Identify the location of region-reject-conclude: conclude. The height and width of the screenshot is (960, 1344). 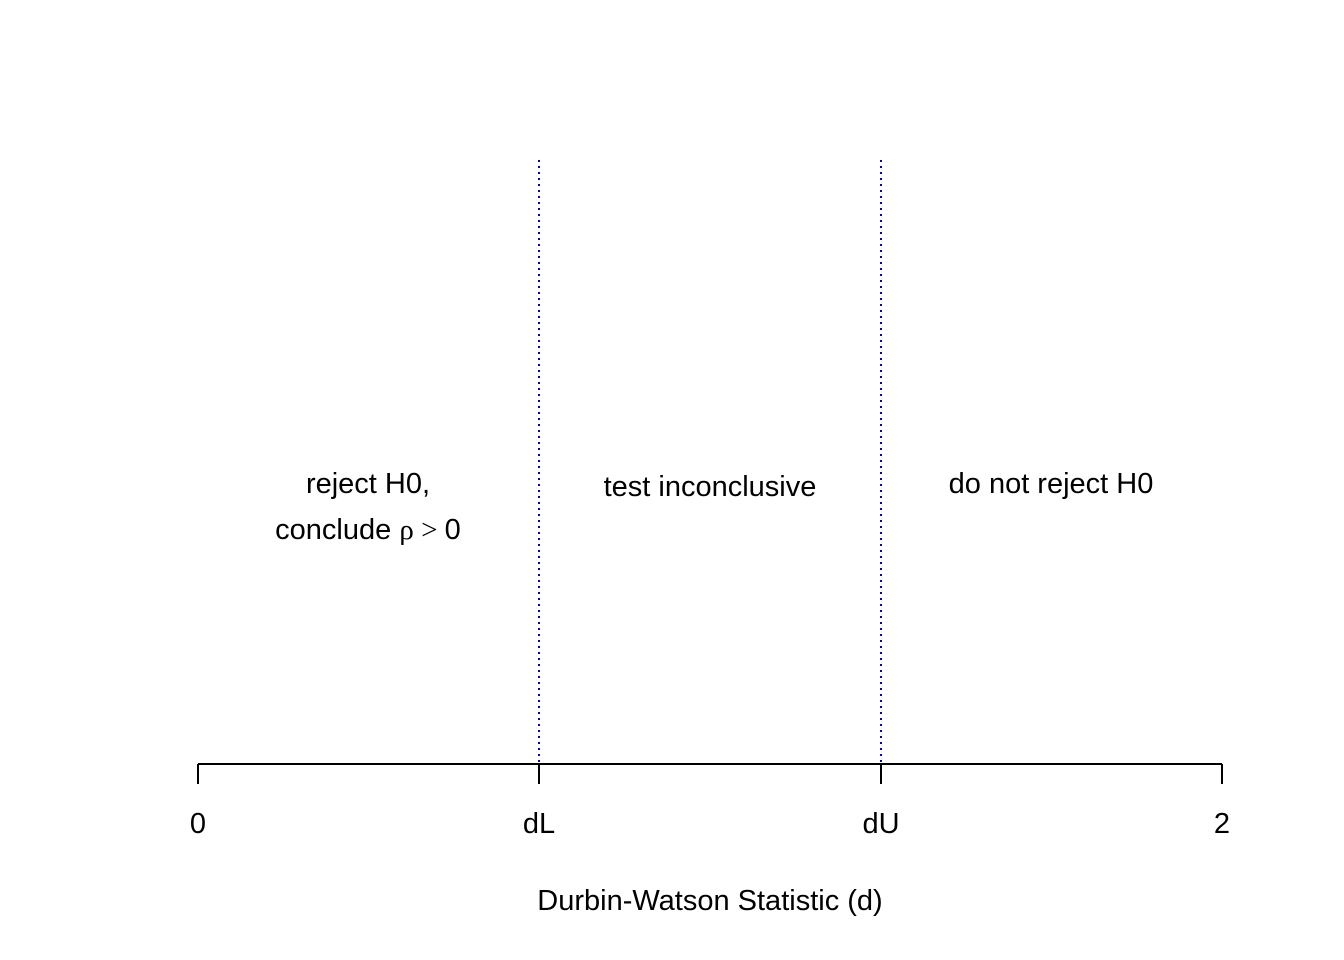
(337, 530).